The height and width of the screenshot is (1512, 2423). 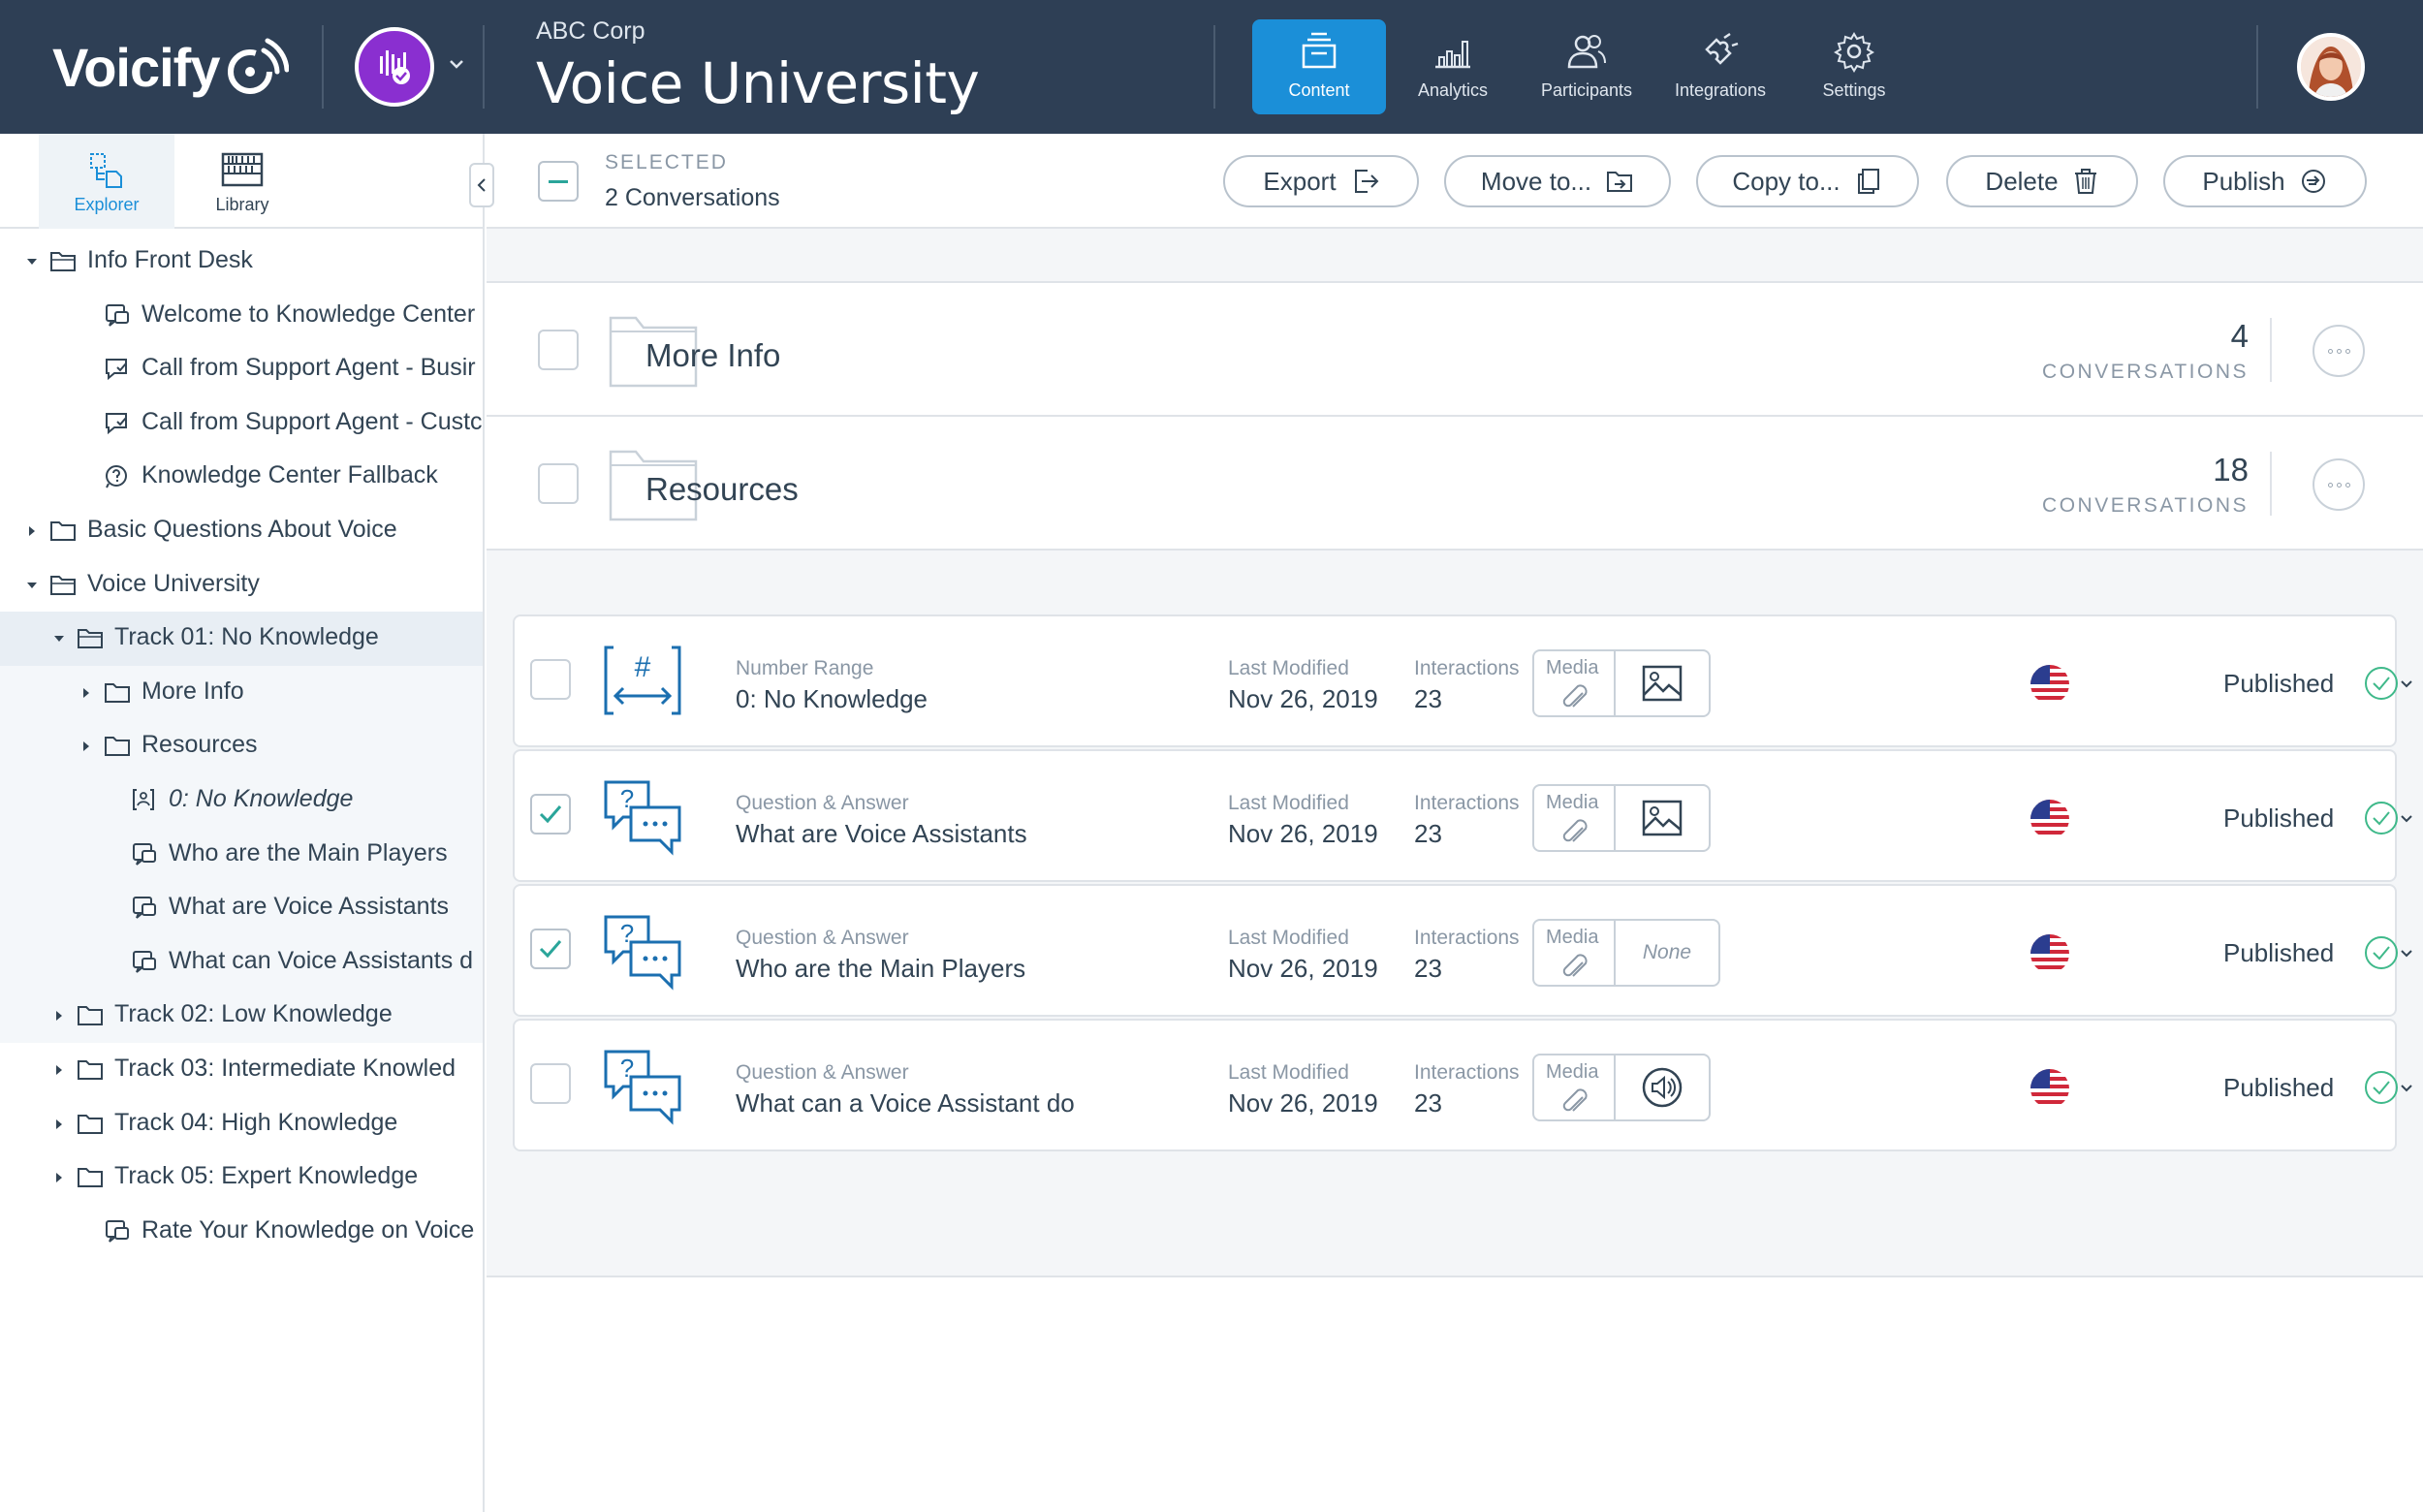 What do you see at coordinates (1455, 484) in the screenshot?
I see `folder-row: Resources 18 CONVERSATIONS` at bounding box center [1455, 484].